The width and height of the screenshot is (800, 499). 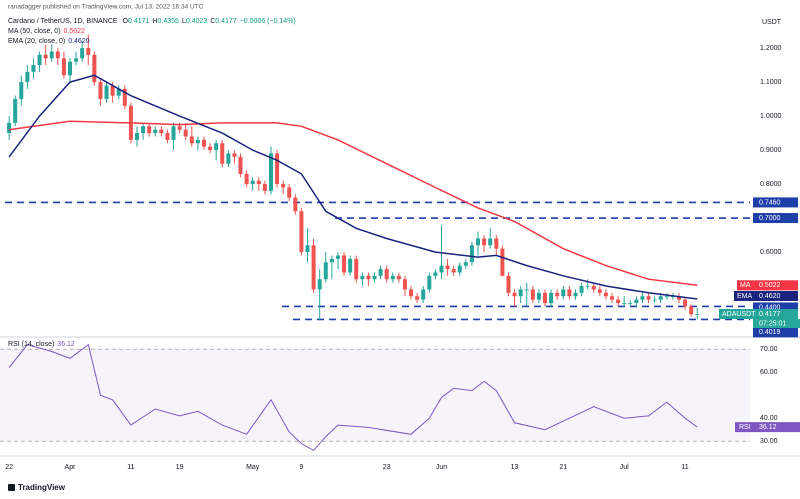 I want to click on quote-value: 0.4177, so click(x=226, y=21).